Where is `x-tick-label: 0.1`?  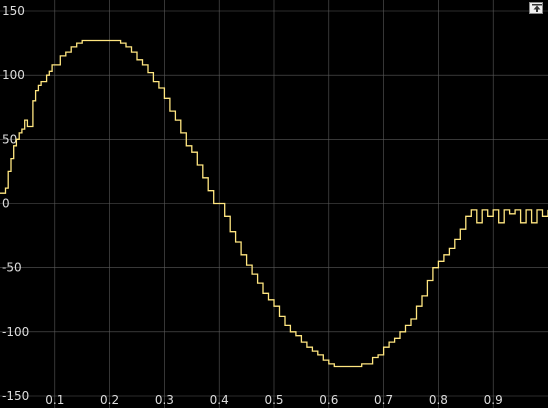
x-tick-label: 0.1 is located at coordinates (54, 400).